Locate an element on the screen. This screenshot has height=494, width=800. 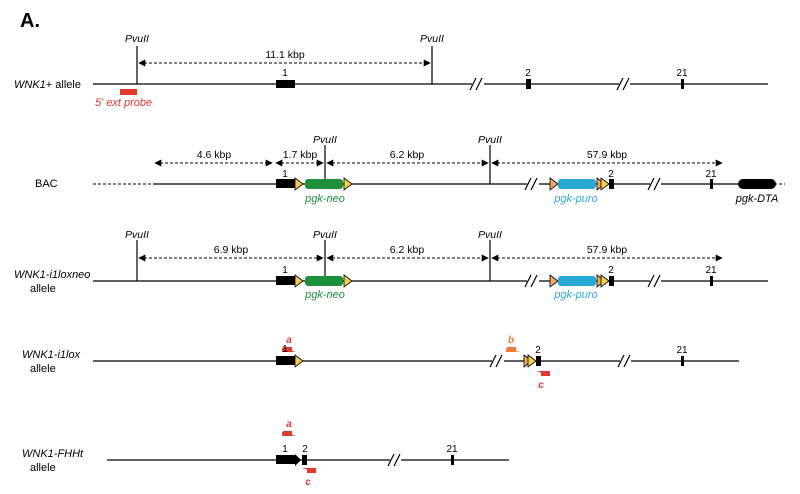
distance-label: 4.6 kbp is located at coordinates (214, 155).